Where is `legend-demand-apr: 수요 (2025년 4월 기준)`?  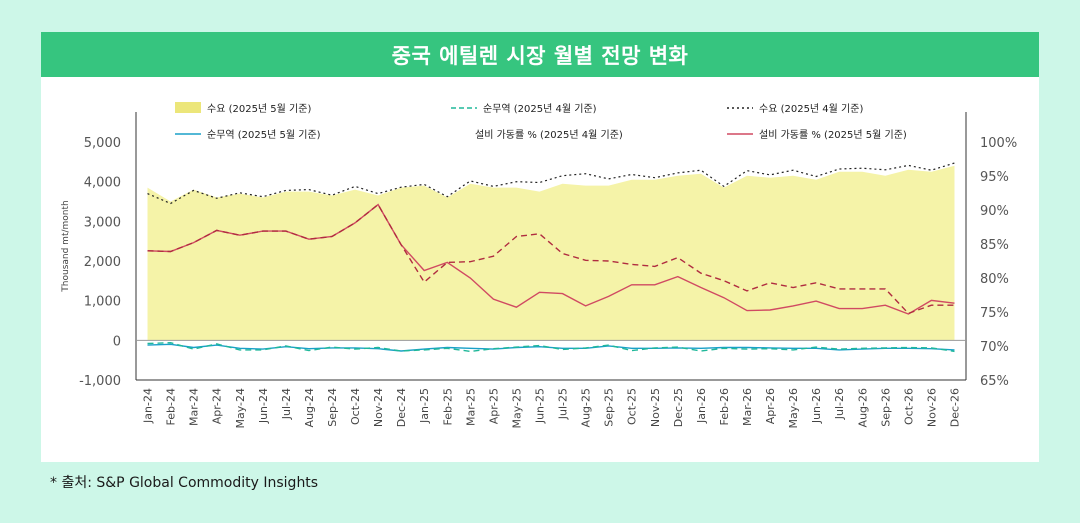 legend-demand-apr: 수요 (2025년 4월 기준) is located at coordinates (795, 109).